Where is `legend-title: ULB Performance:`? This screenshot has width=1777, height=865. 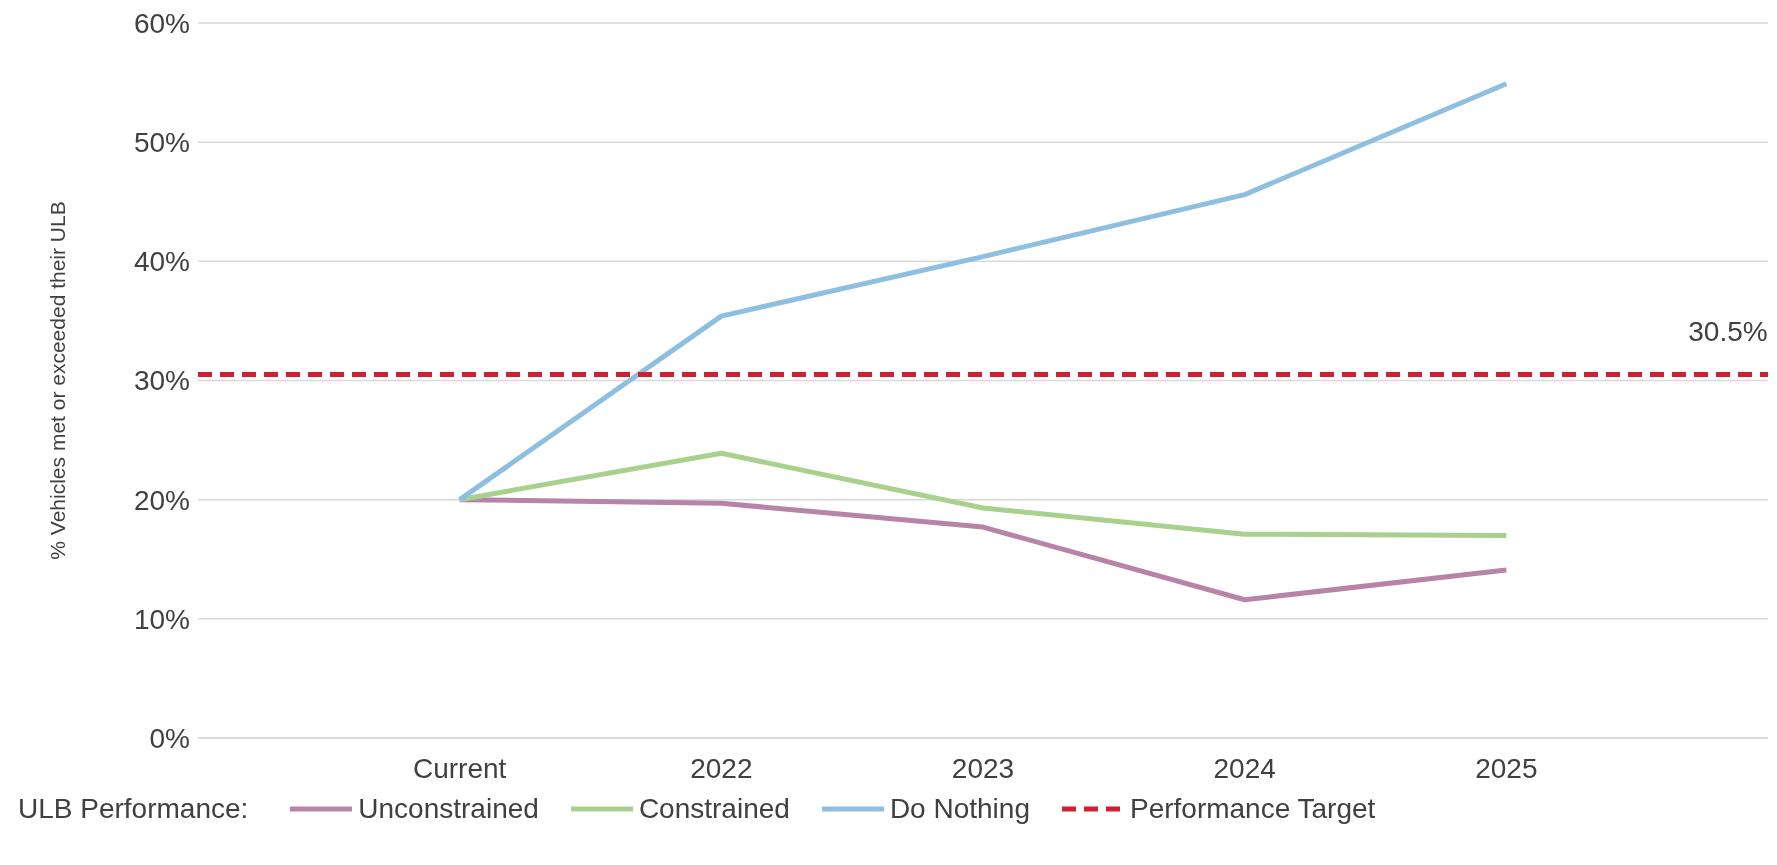
legend-title: ULB Performance: is located at coordinates (133, 809).